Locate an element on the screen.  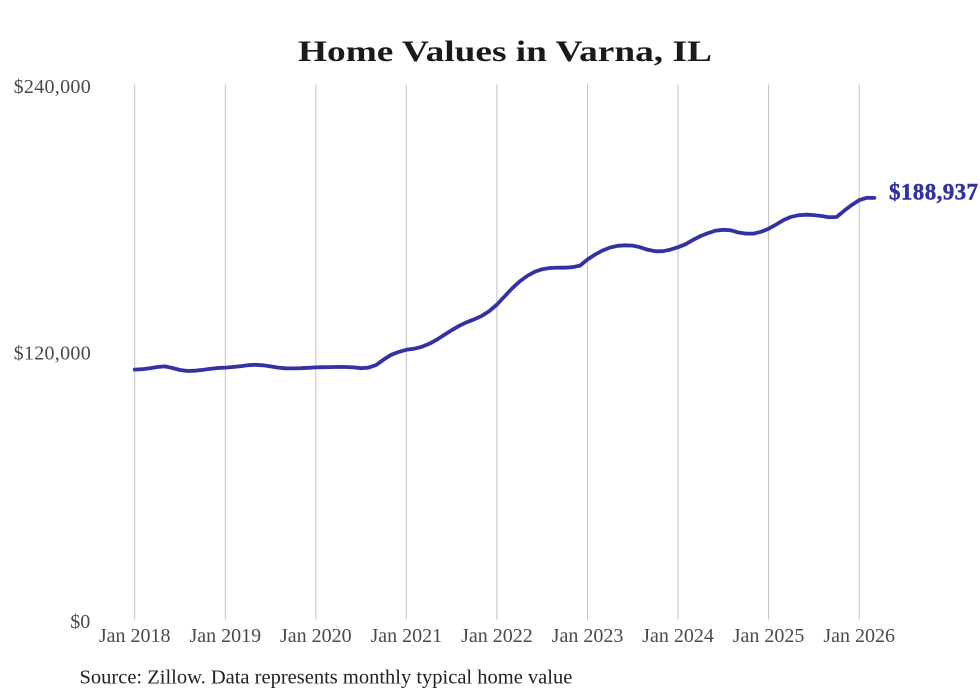
svg-text: Jan 2018 is located at coordinates (135, 636).